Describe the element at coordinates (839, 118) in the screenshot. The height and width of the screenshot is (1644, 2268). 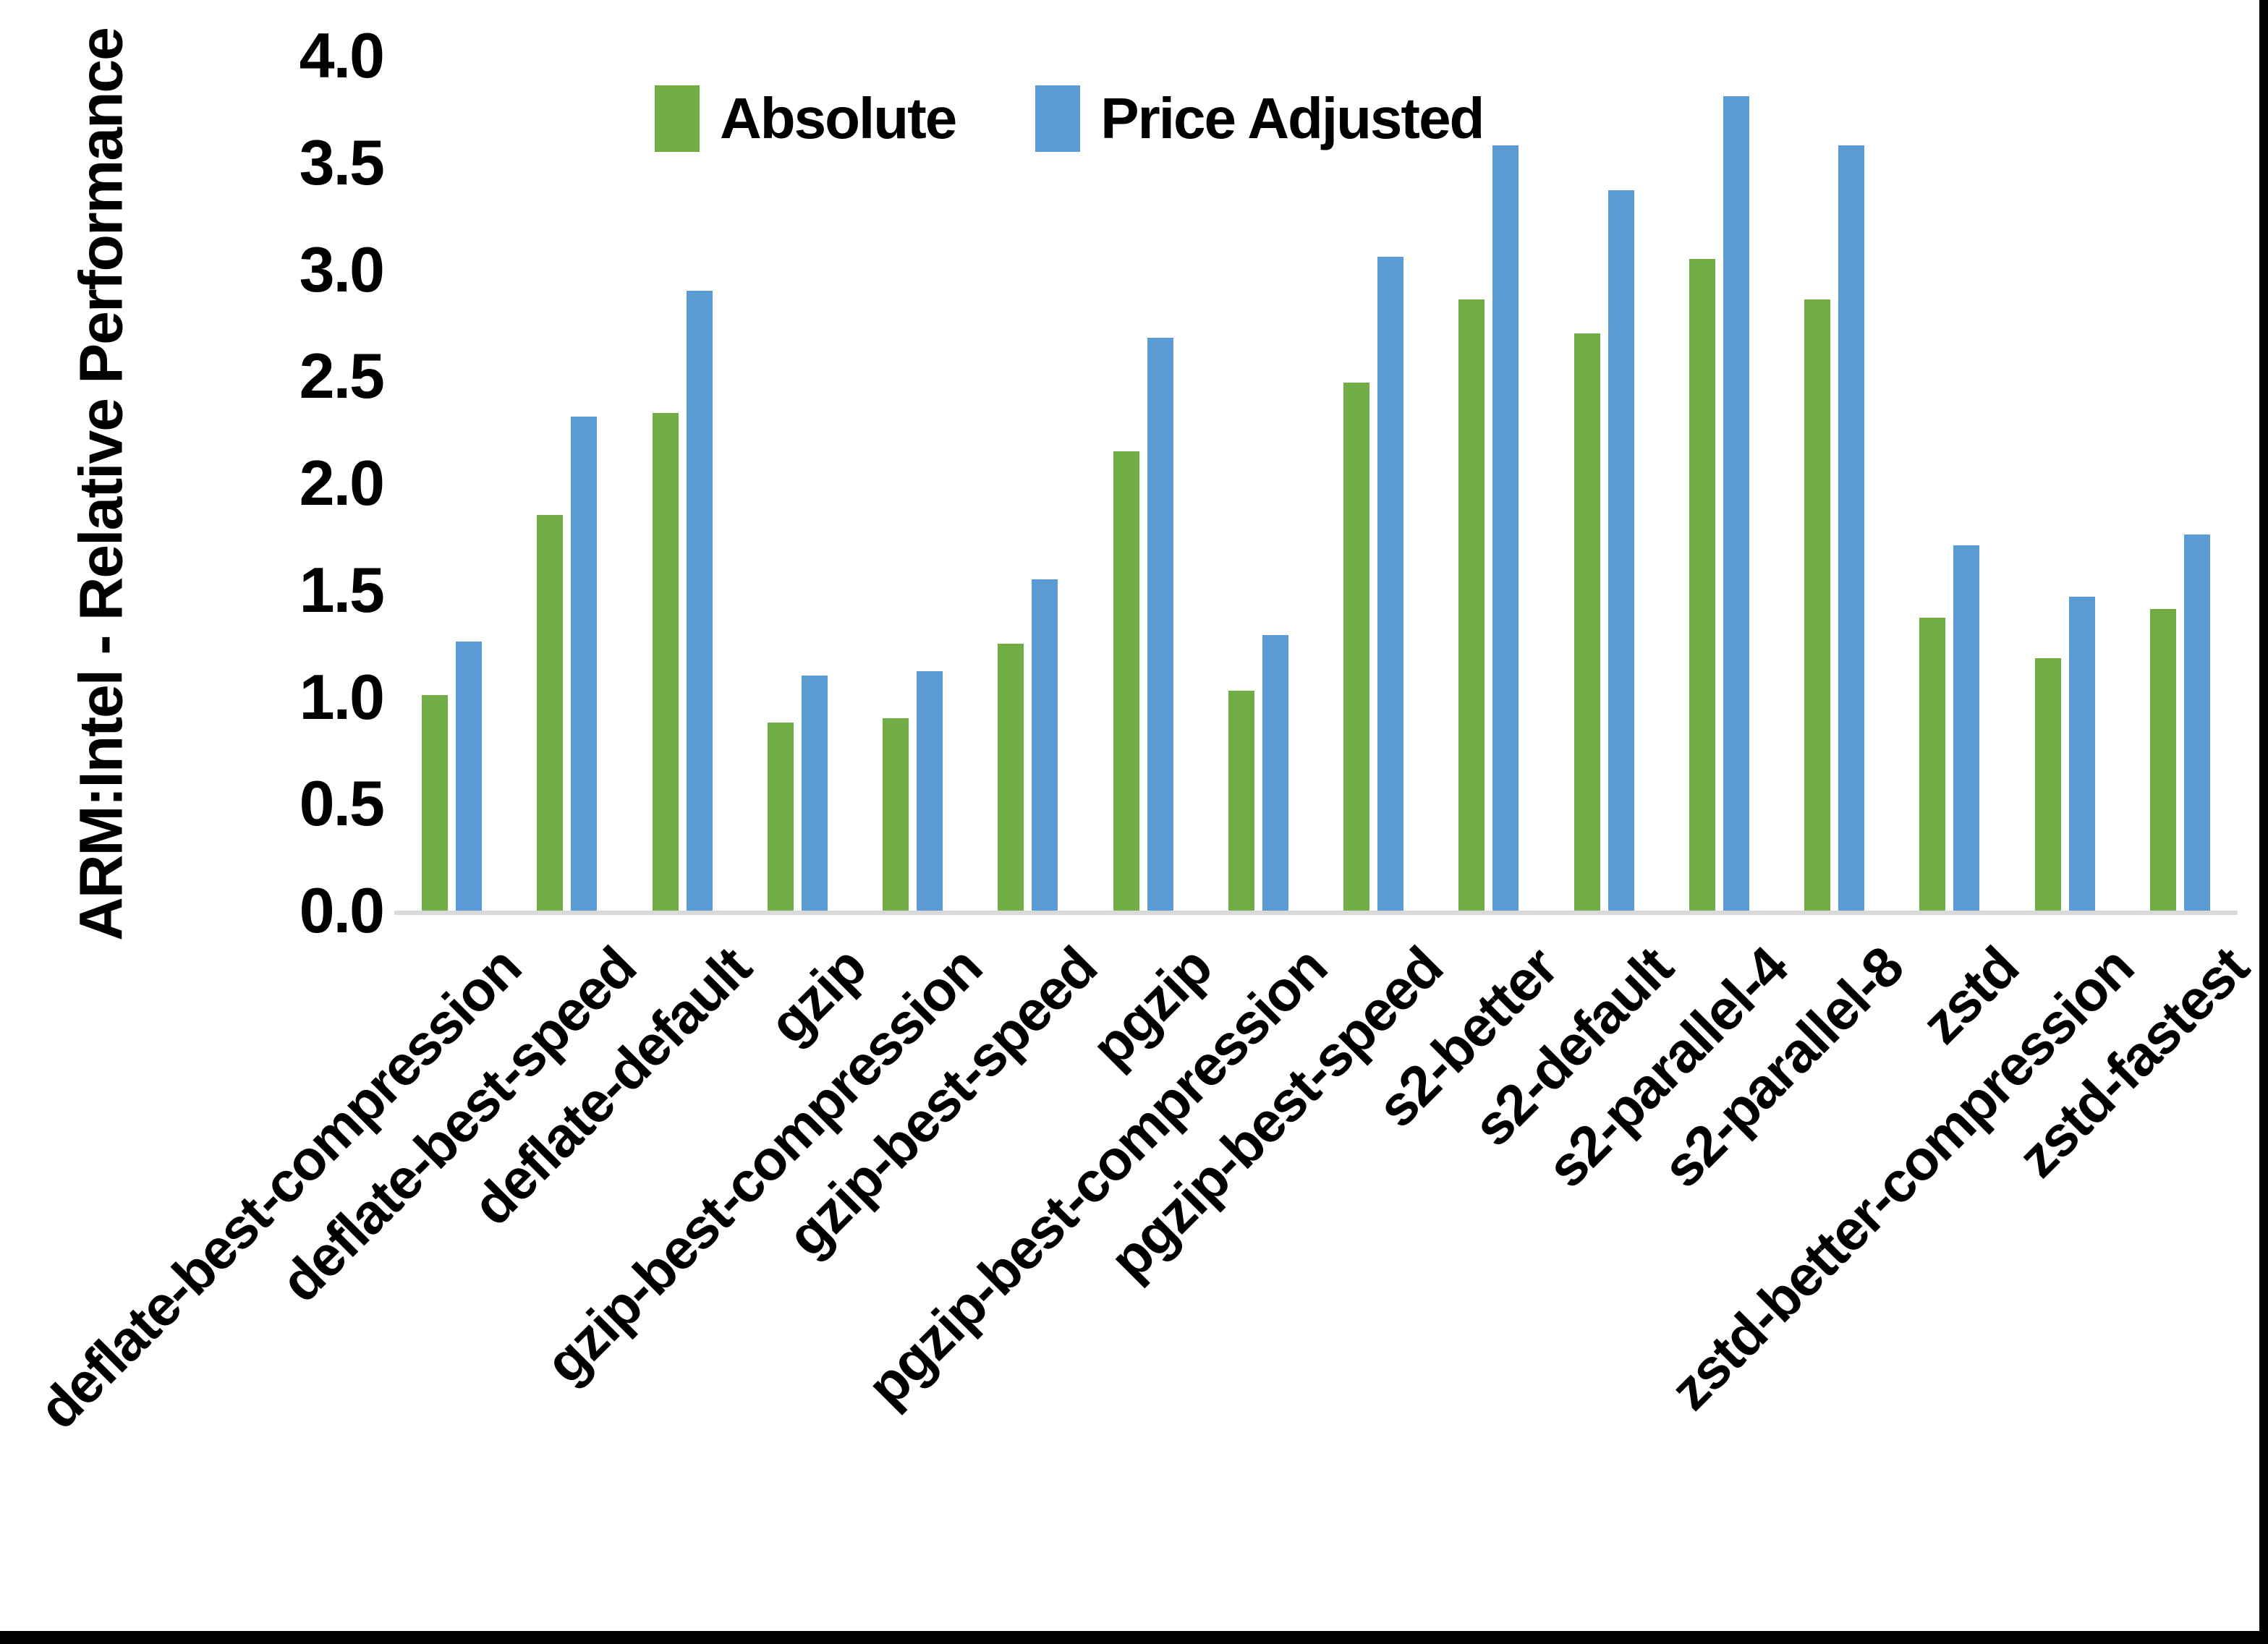
I see `absolute-series-label: Absolute` at that location.